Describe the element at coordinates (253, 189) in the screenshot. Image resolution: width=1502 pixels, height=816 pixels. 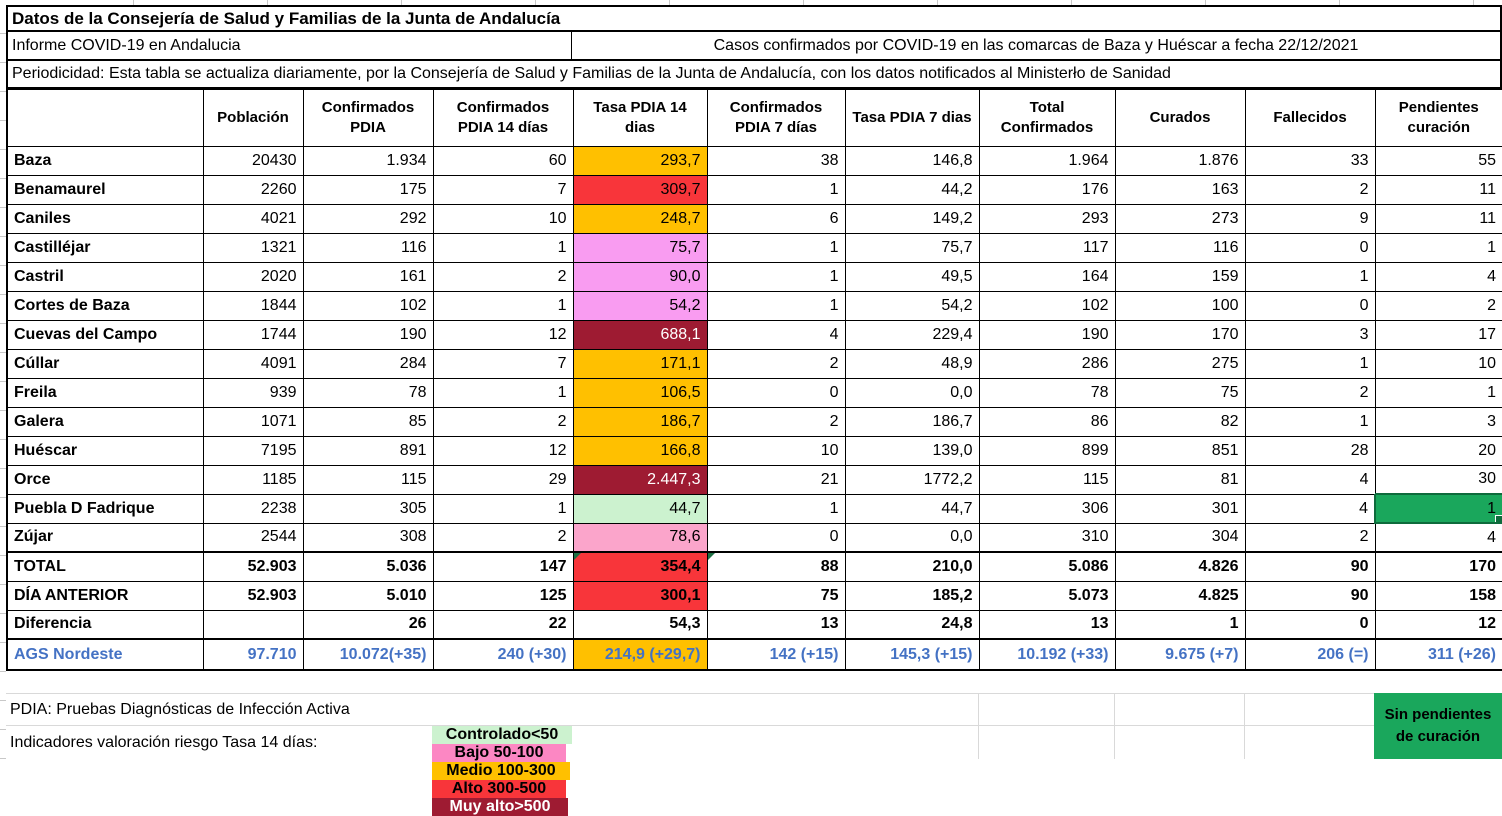
I see `cell-poblacion: 2260` at that location.